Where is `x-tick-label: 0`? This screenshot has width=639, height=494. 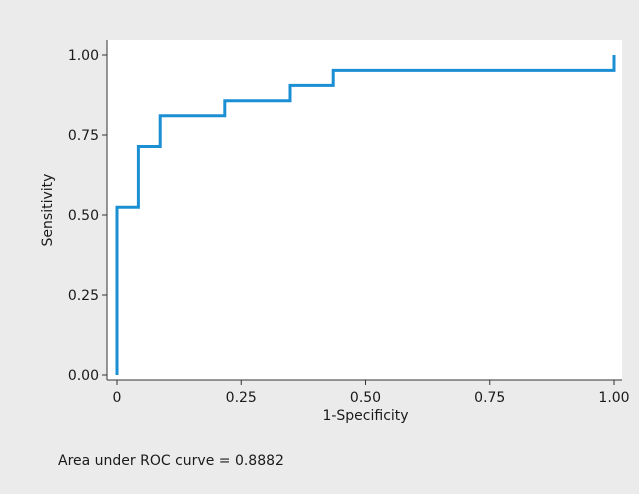 x-tick-label: 0 is located at coordinates (117, 398).